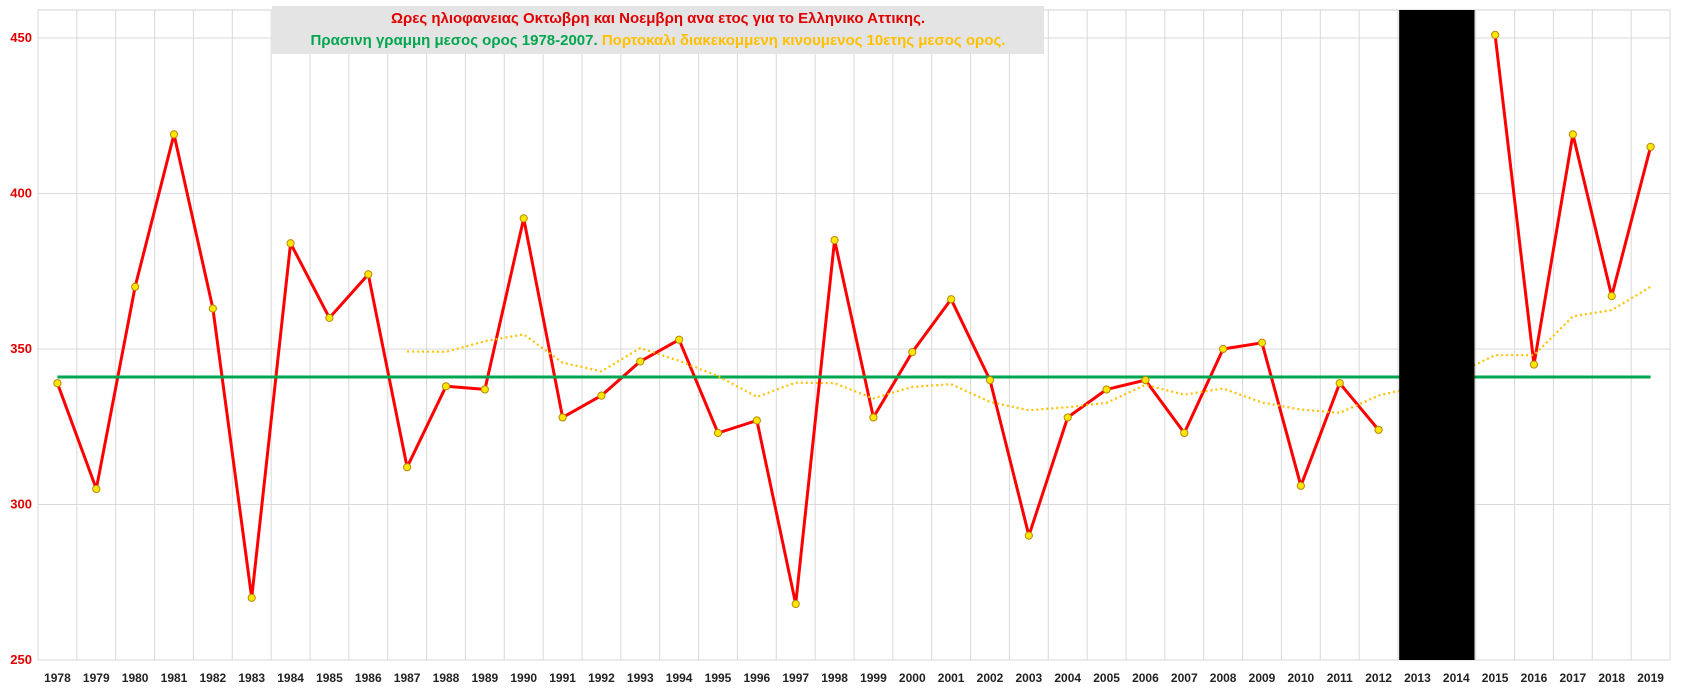 The image size is (1682, 690). Describe the element at coordinates (135, 678) in the screenshot. I see `x-tick-label: 1980` at that location.